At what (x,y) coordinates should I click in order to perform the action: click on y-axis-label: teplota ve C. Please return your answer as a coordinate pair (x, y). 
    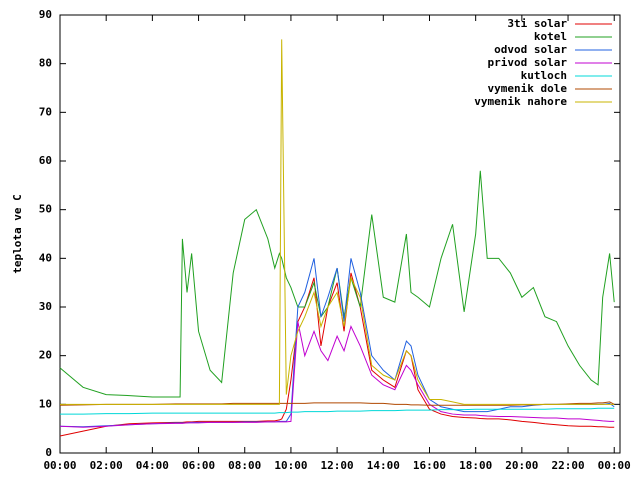
    Looking at the image, I should click on (17, 233).